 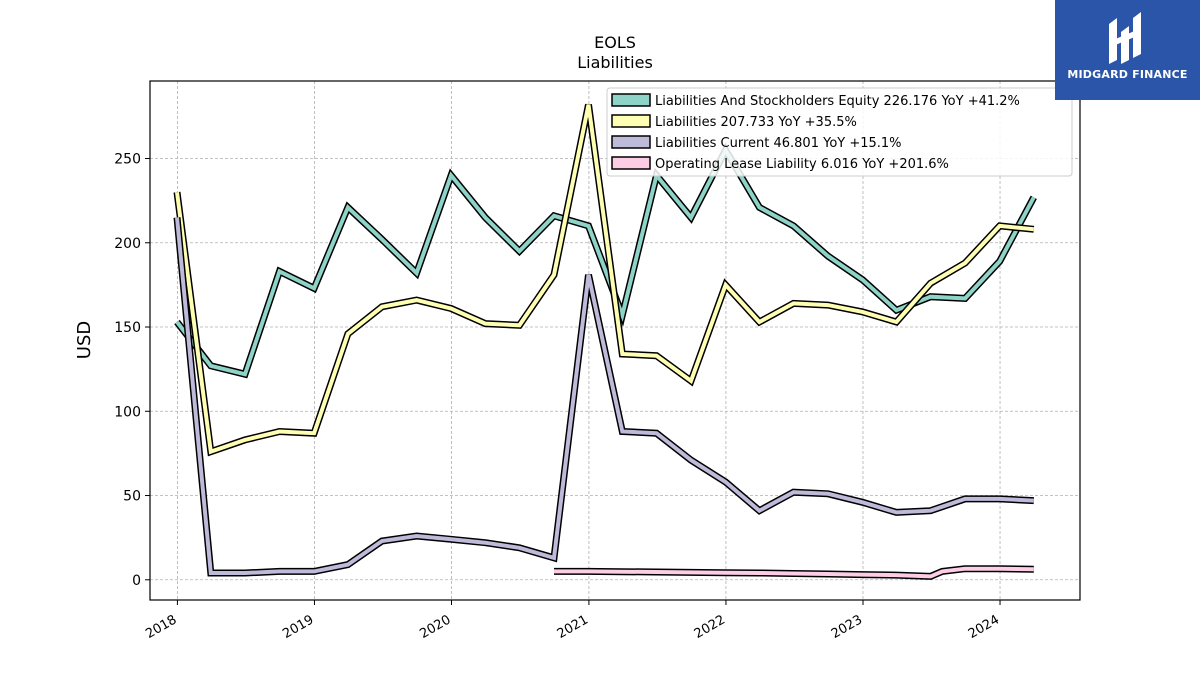 What do you see at coordinates (132, 497) in the screenshot?
I see `y-tick-label: 50` at bounding box center [132, 497].